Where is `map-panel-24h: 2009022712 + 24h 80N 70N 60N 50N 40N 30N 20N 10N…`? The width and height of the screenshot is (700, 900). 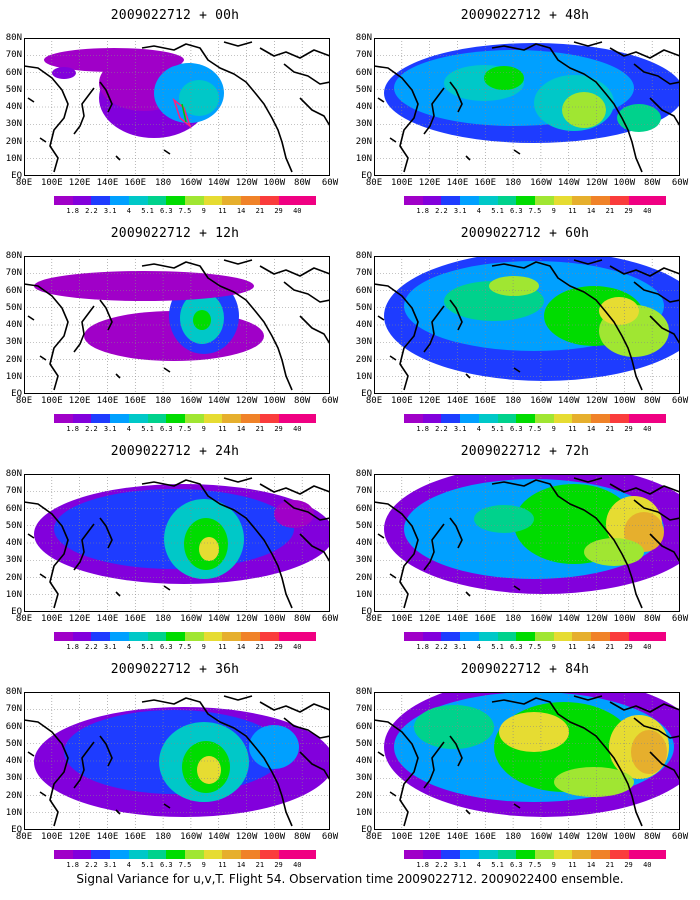 map-panel-24h: 2009022712 + 24h 80N 70N 60N 50N 40N 30N 20N 10N… is located at coordinates (175, 545).